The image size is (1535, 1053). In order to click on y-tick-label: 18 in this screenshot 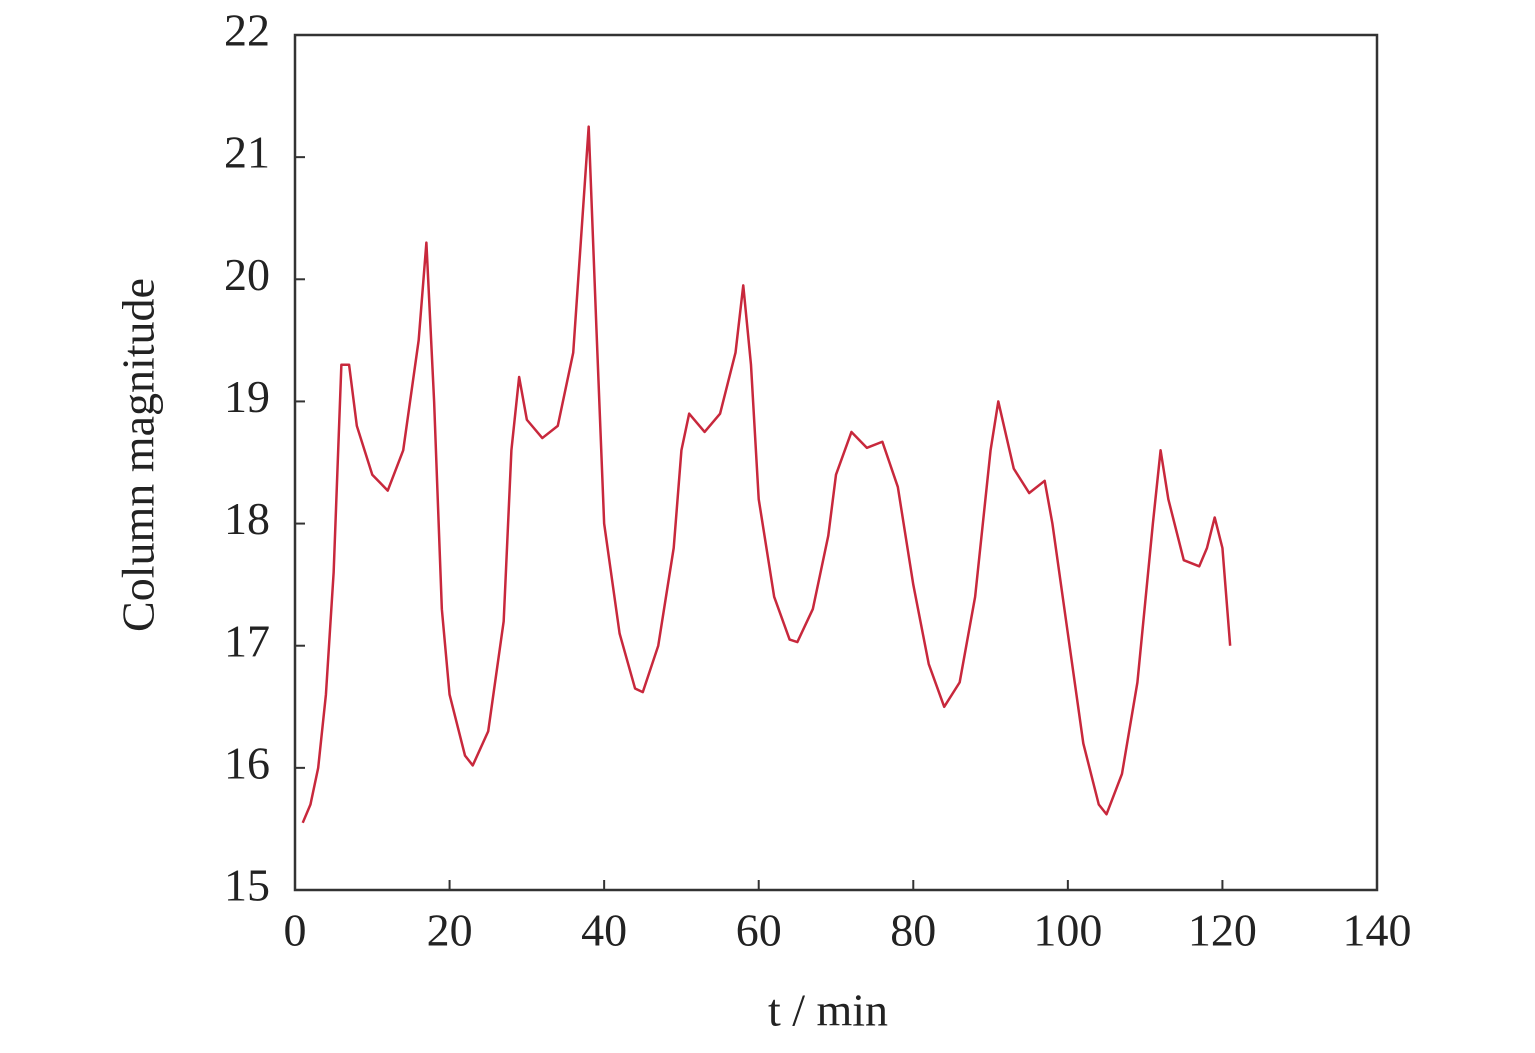, I will do `click(247, 518)`.